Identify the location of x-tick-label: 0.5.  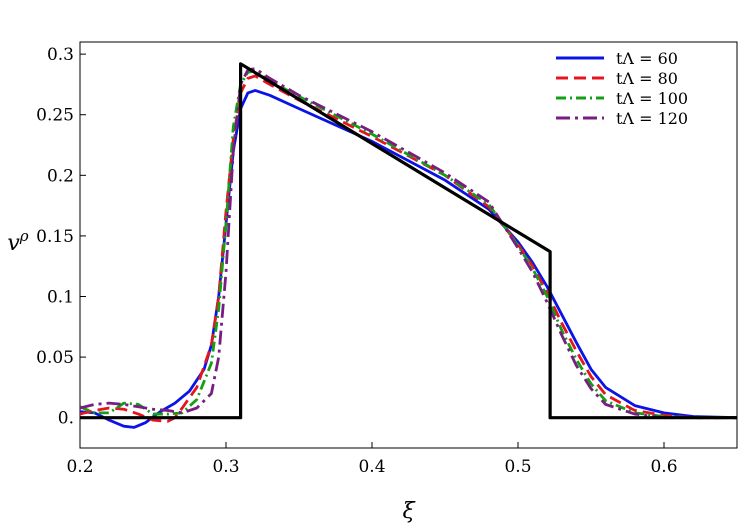
(517, 467).